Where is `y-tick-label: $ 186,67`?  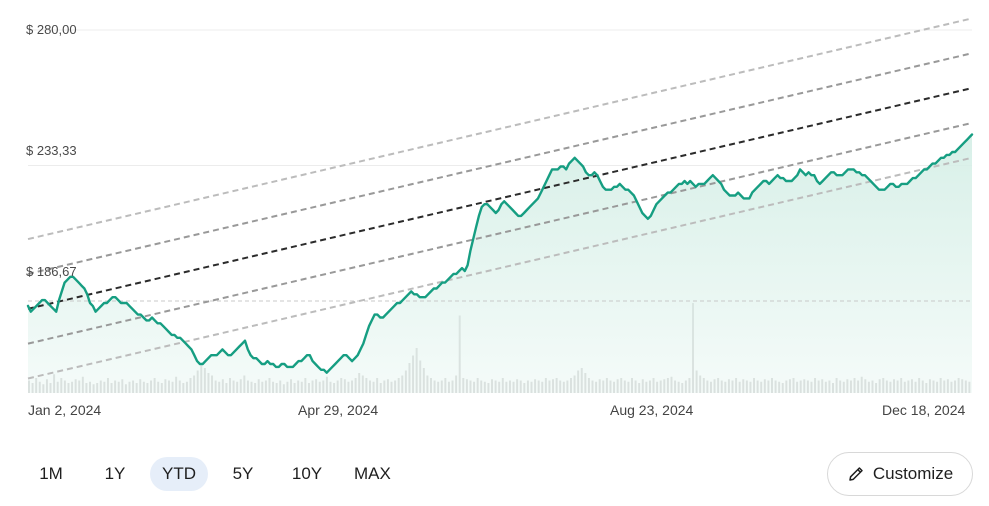
y-tick-label: $ 186,67 is located at coordinates (51, 271).